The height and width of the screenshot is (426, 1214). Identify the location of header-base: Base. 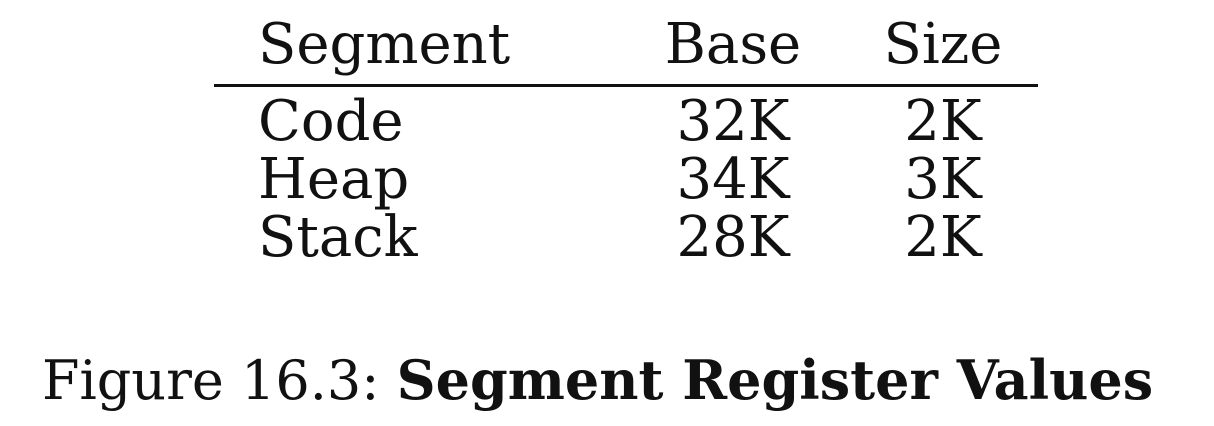
(733, 44).